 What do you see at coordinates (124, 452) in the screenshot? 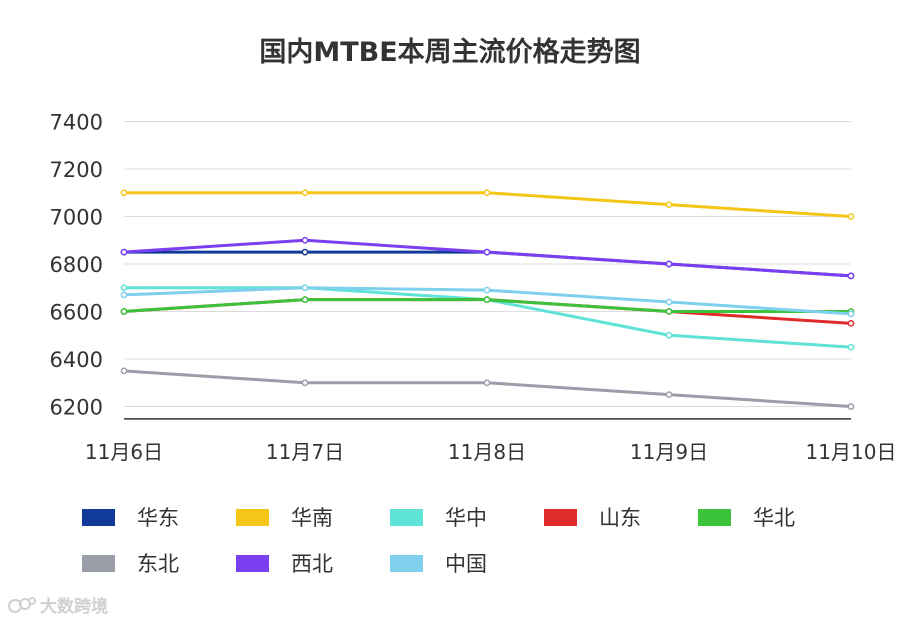
I see `x-tick-label: 11月6日` at bounding box center [124, 452].